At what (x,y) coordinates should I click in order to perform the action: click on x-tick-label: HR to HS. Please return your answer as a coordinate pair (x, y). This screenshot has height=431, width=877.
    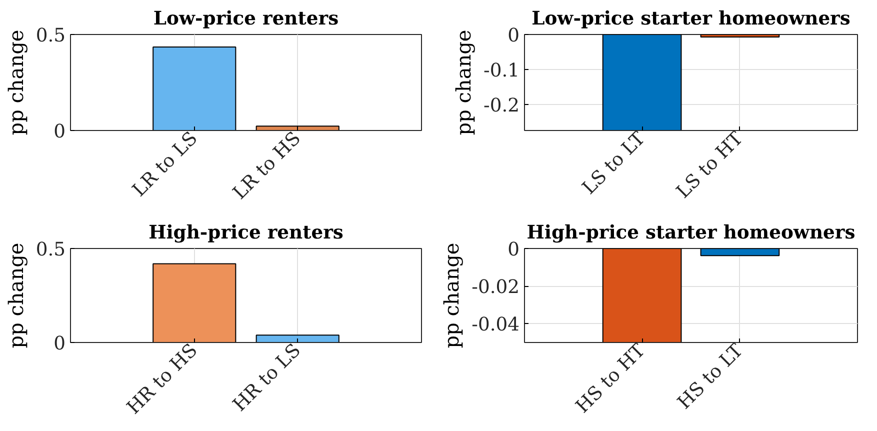
    Looking at the image, I should click on (162, 379).